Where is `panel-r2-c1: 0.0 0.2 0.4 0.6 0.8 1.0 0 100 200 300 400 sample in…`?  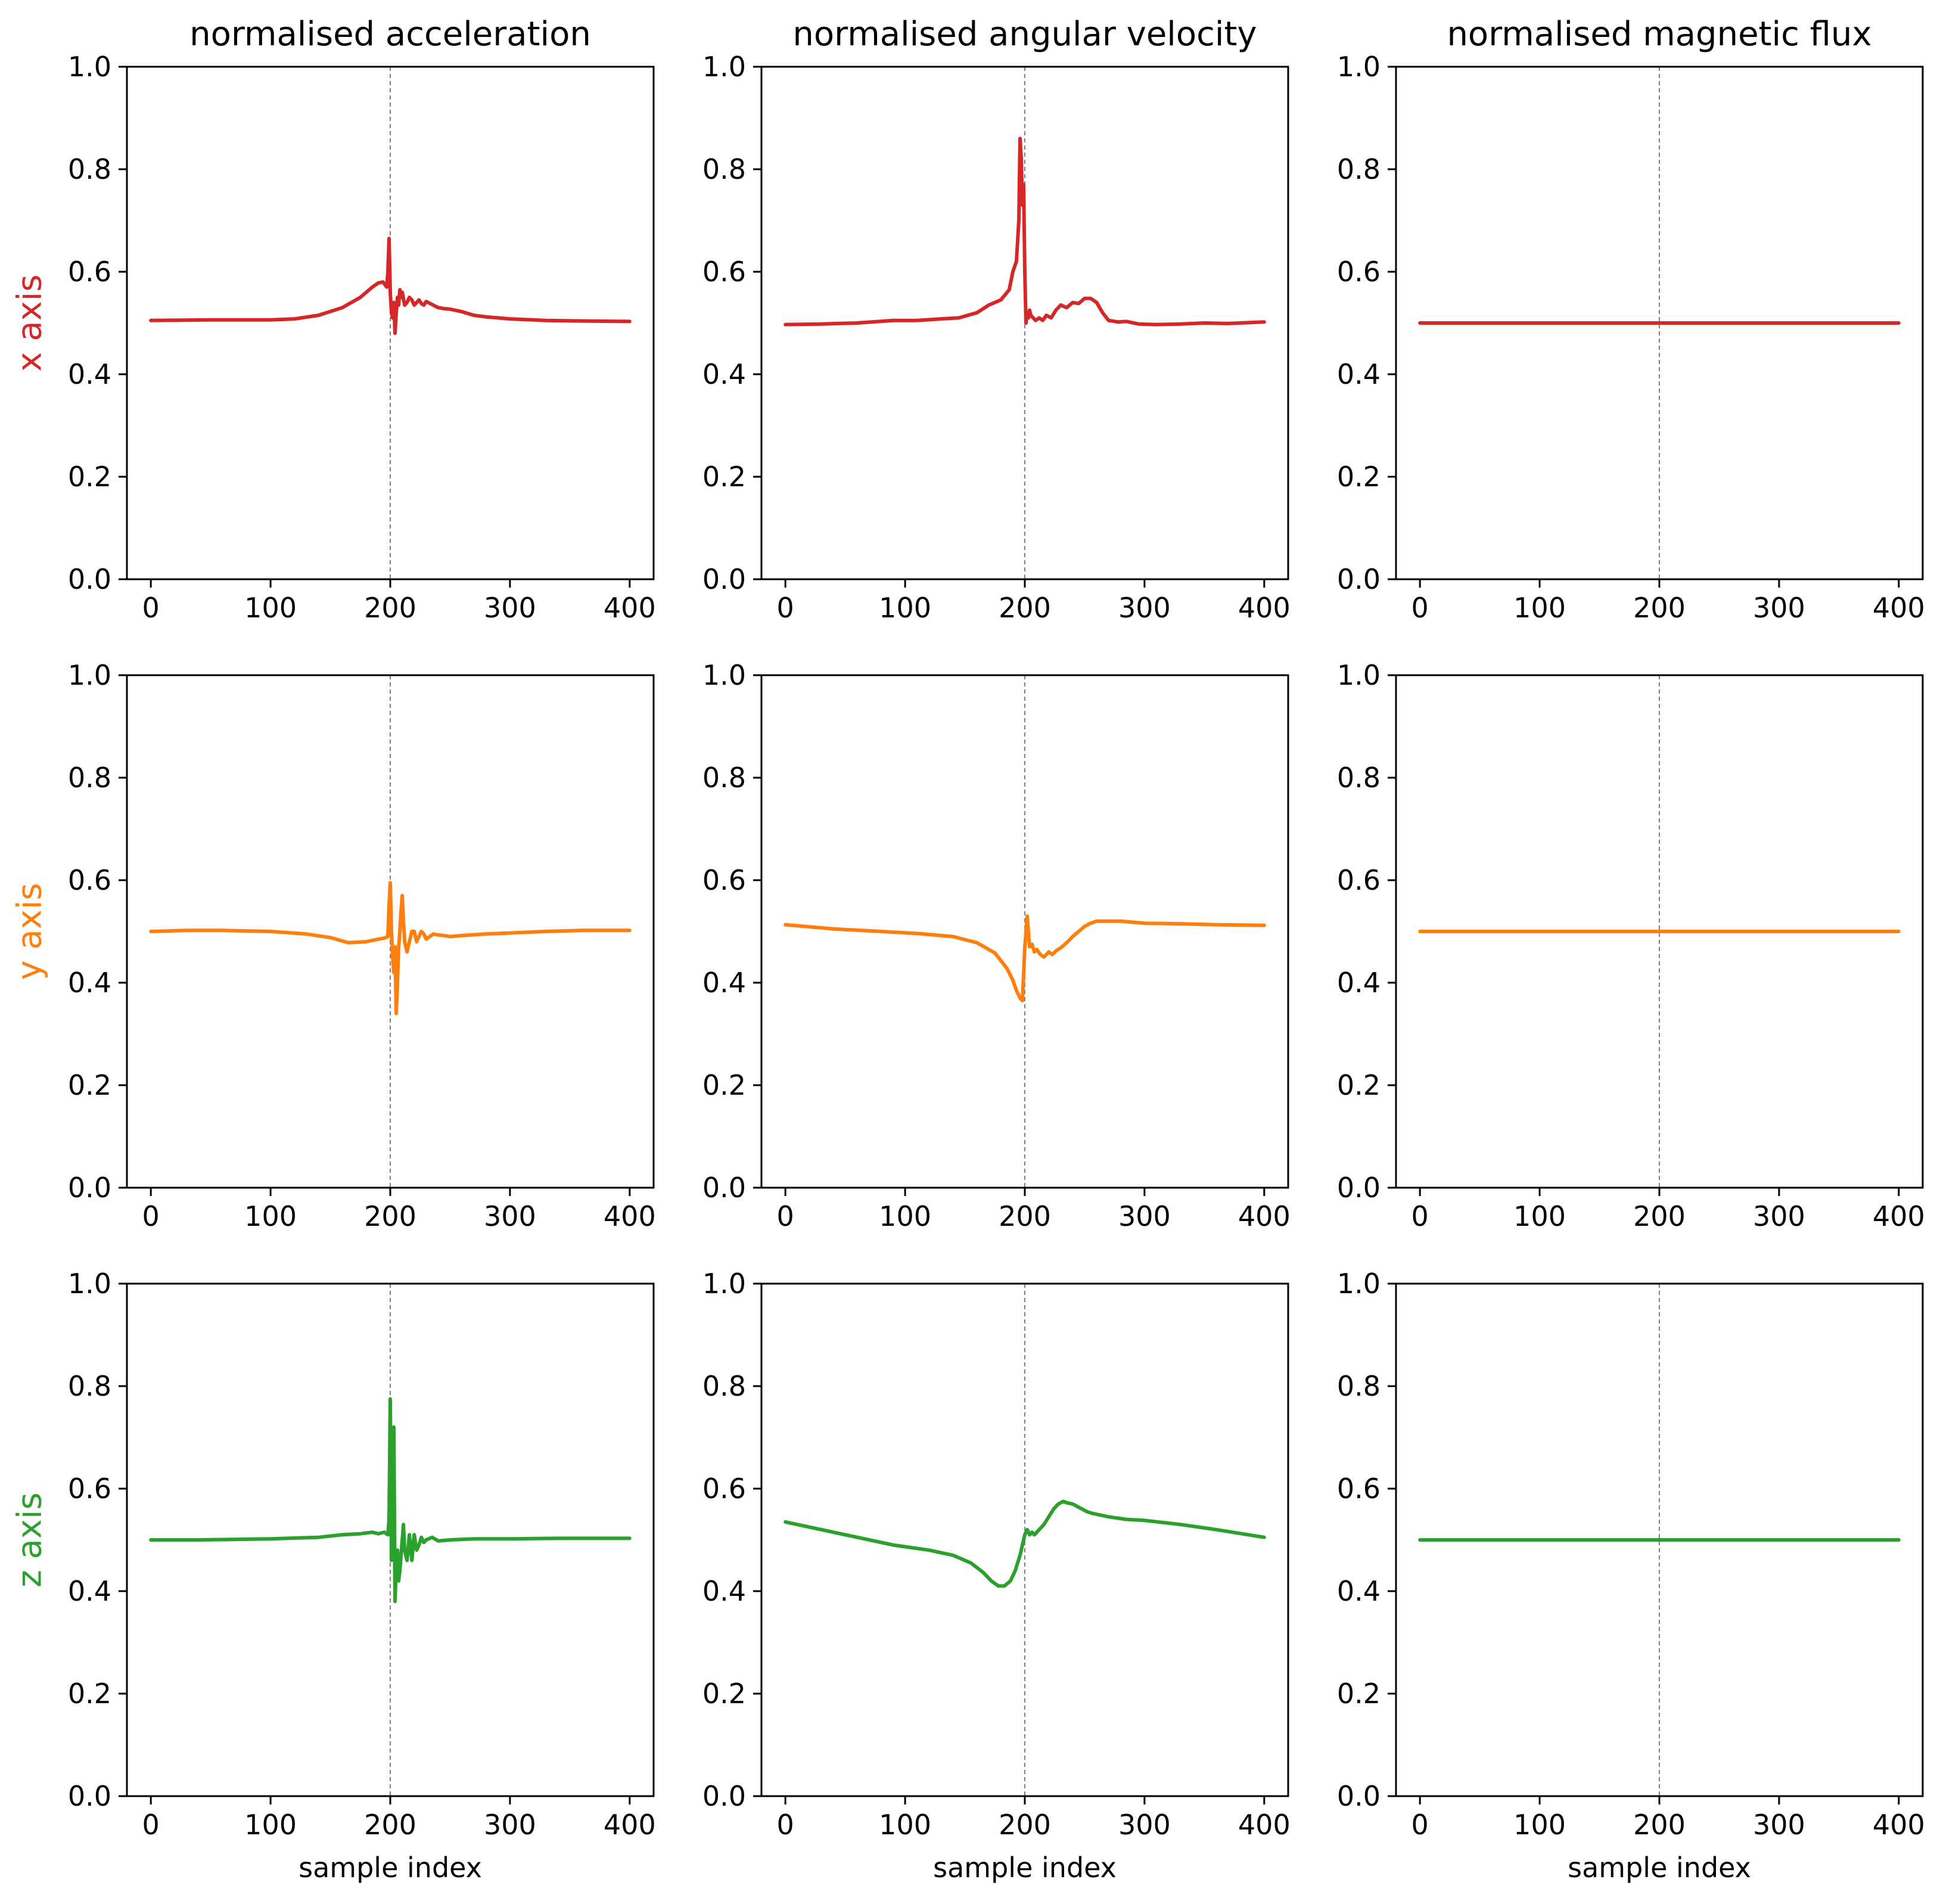
panel-r2-c1: 0.0 0.2 0.4 0.6 0.8 1.0 0 100 200 300 400 sample in… is located at coordinates (996, 1576).